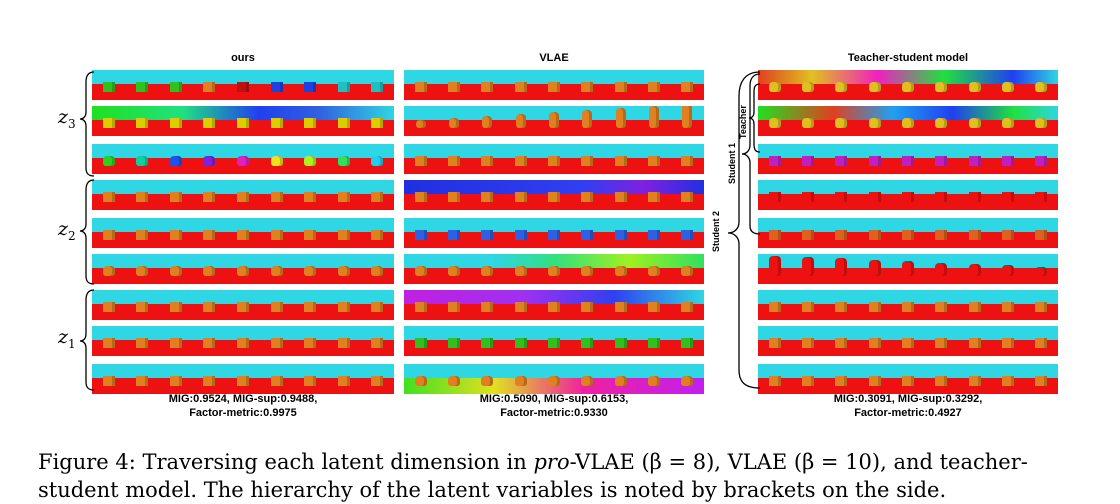 The image size is (1120, 504). I want to click on metrics-teacher-student-line2: Factor-metric:0.4927, so click(908, 413).